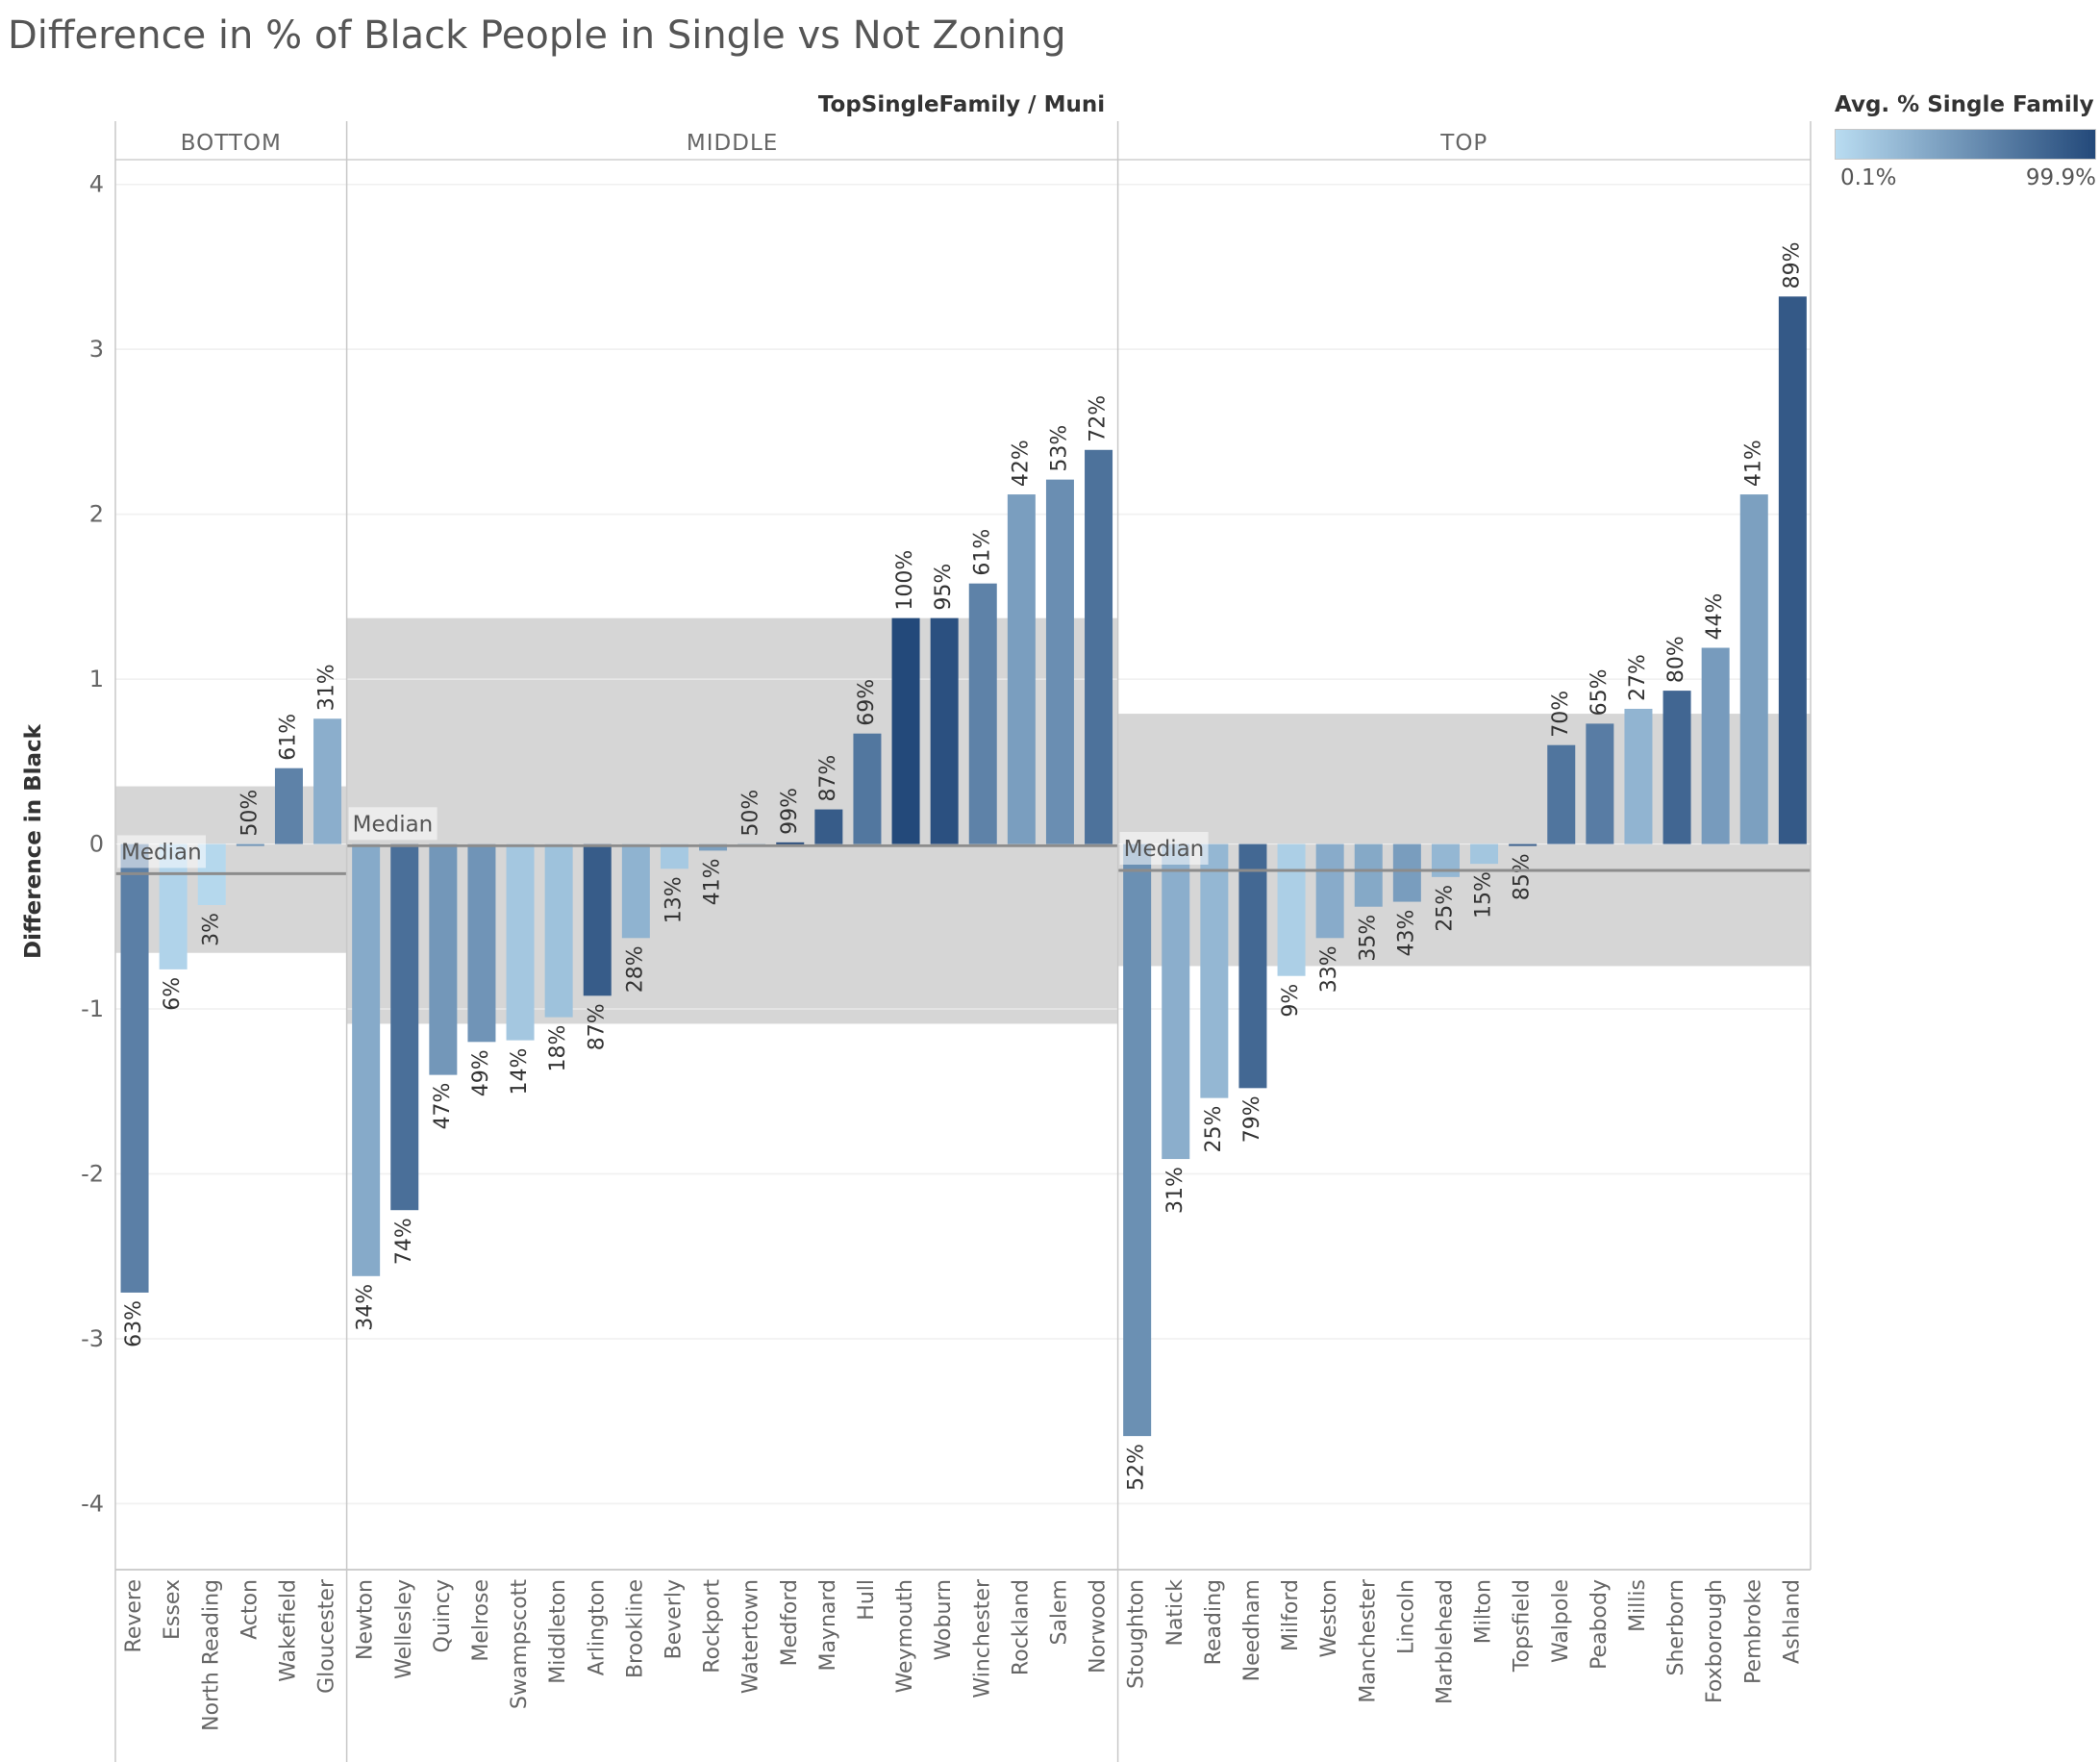 This screenshot has width=2100, height=1762. Describe the element at coordinates (790, 1623) in the screenshot. I see `category-label: Medford` at that location.